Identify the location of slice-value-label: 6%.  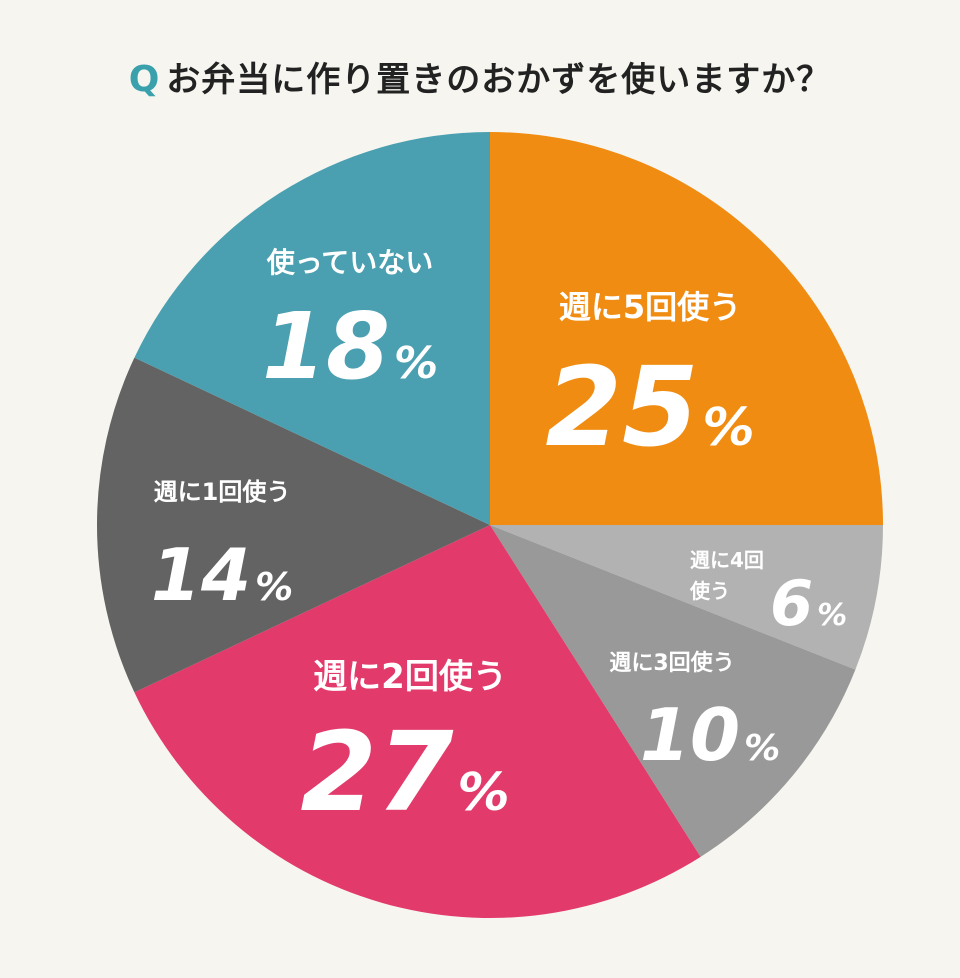
(808, 603).